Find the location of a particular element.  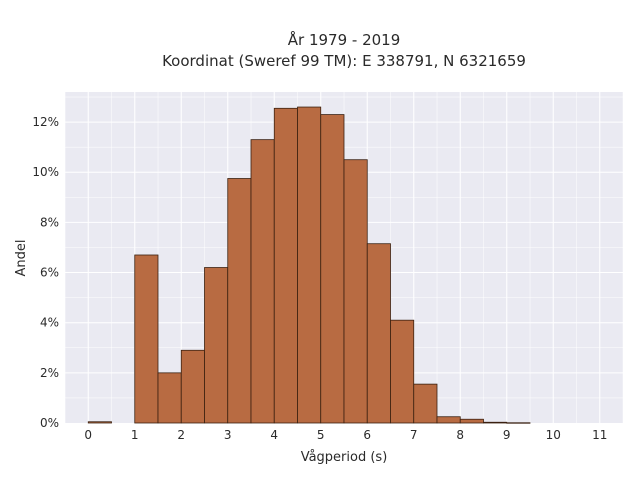

x-axis-label: Vågperiod (s) is located at coordinates (344, 457).